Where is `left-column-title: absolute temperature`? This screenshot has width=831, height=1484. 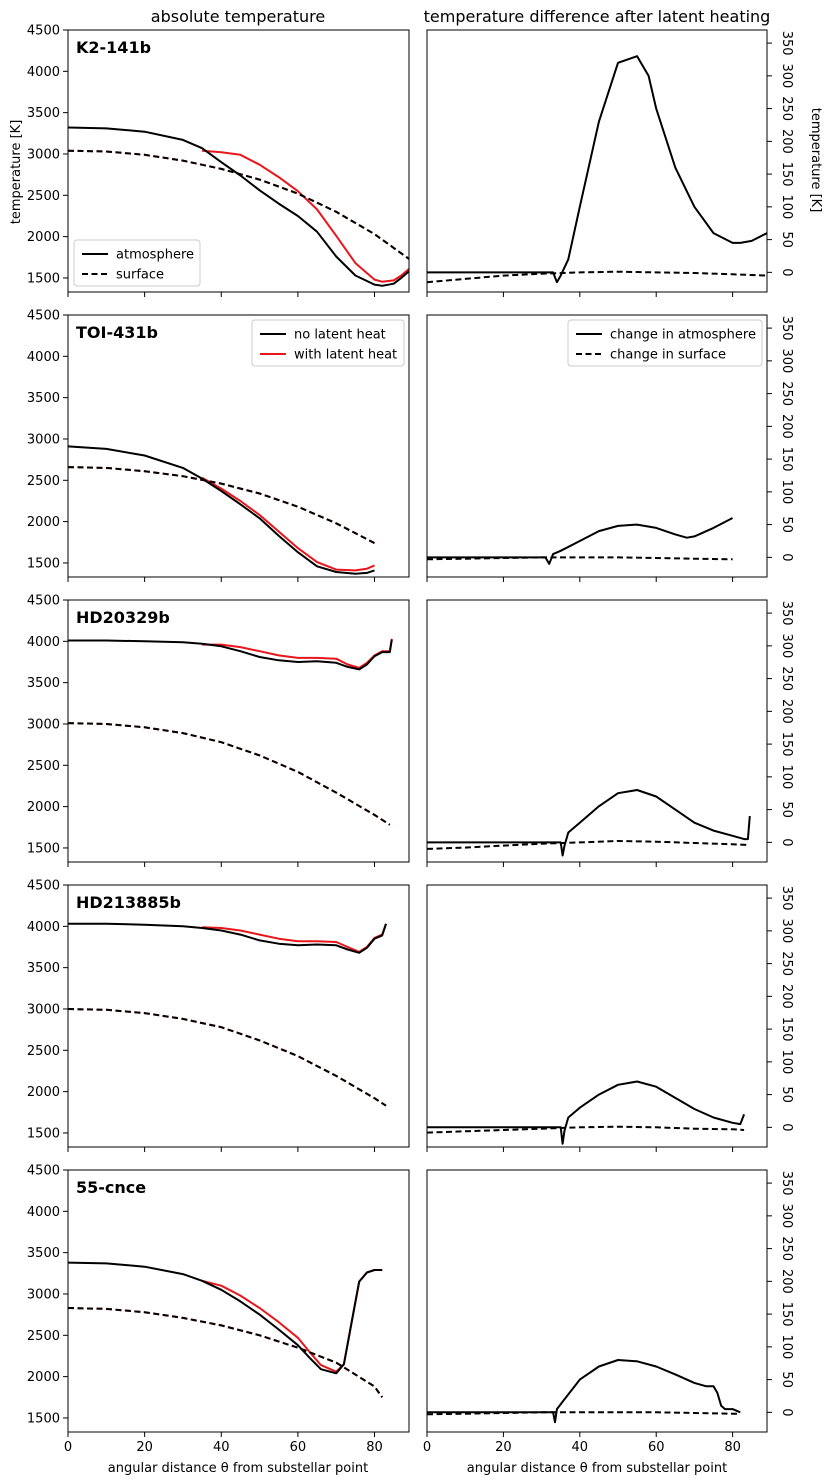
left-column-title: absolute temperature is located at coordinates (238, 16).